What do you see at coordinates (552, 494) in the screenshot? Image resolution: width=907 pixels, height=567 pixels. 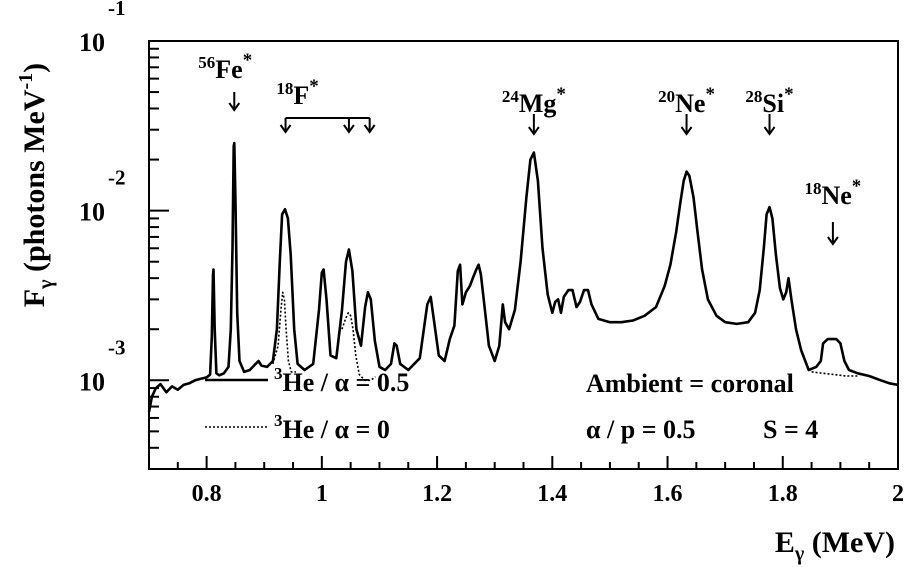 I see `x-tick-label: 1.4` at bounding box center [552, 494].